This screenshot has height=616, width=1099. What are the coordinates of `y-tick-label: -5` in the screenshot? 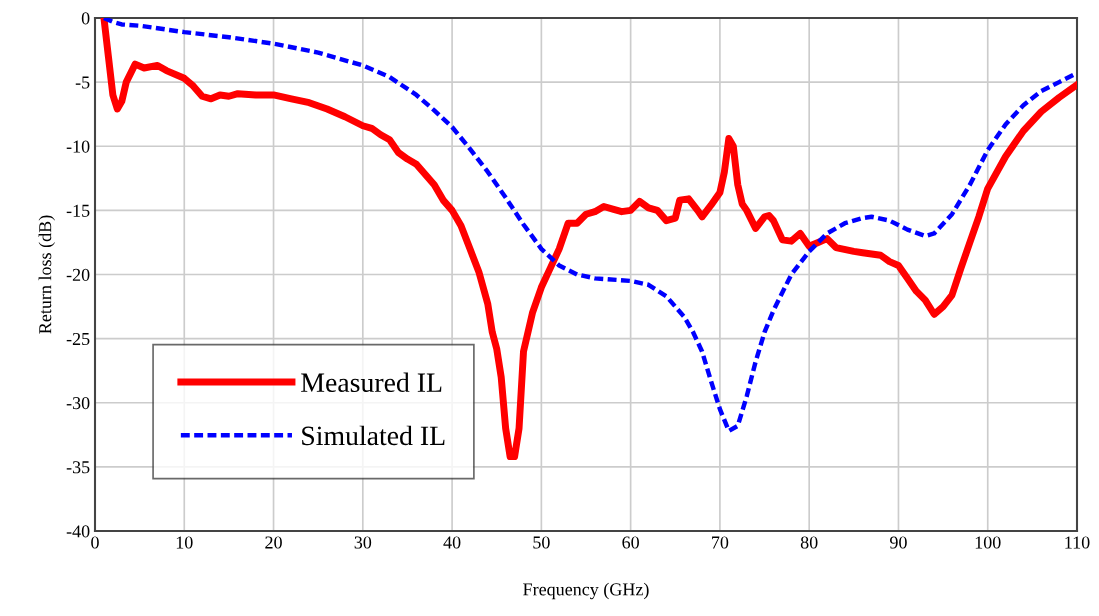 It's located at (82, 82).